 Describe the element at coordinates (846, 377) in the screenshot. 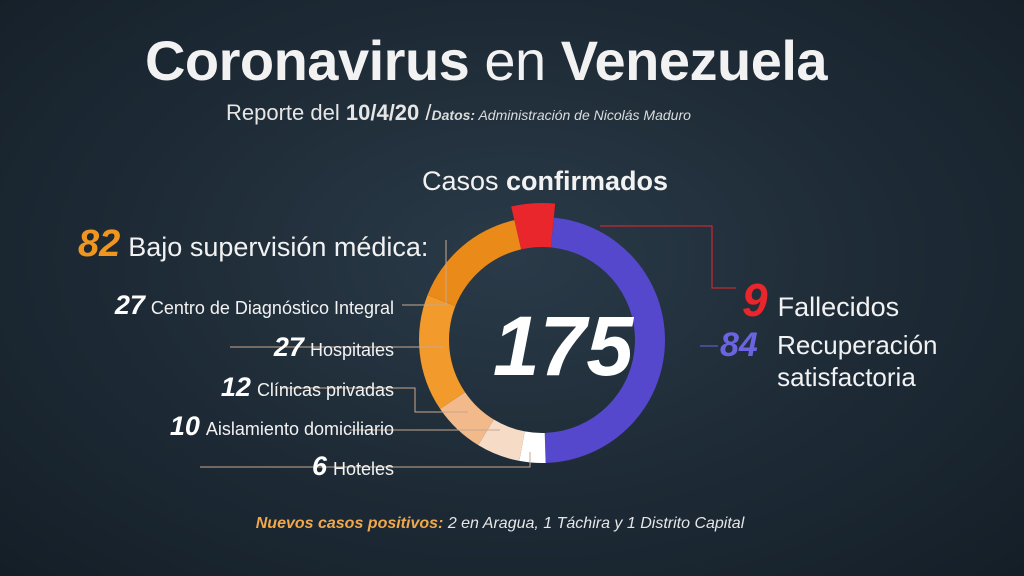

I see `recovered-label-line2: satisfactoria` at that location.